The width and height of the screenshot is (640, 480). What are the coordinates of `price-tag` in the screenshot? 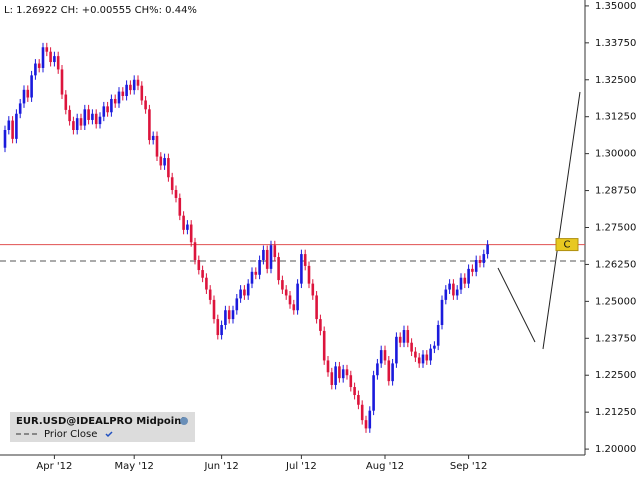 It's located at (567, 245).